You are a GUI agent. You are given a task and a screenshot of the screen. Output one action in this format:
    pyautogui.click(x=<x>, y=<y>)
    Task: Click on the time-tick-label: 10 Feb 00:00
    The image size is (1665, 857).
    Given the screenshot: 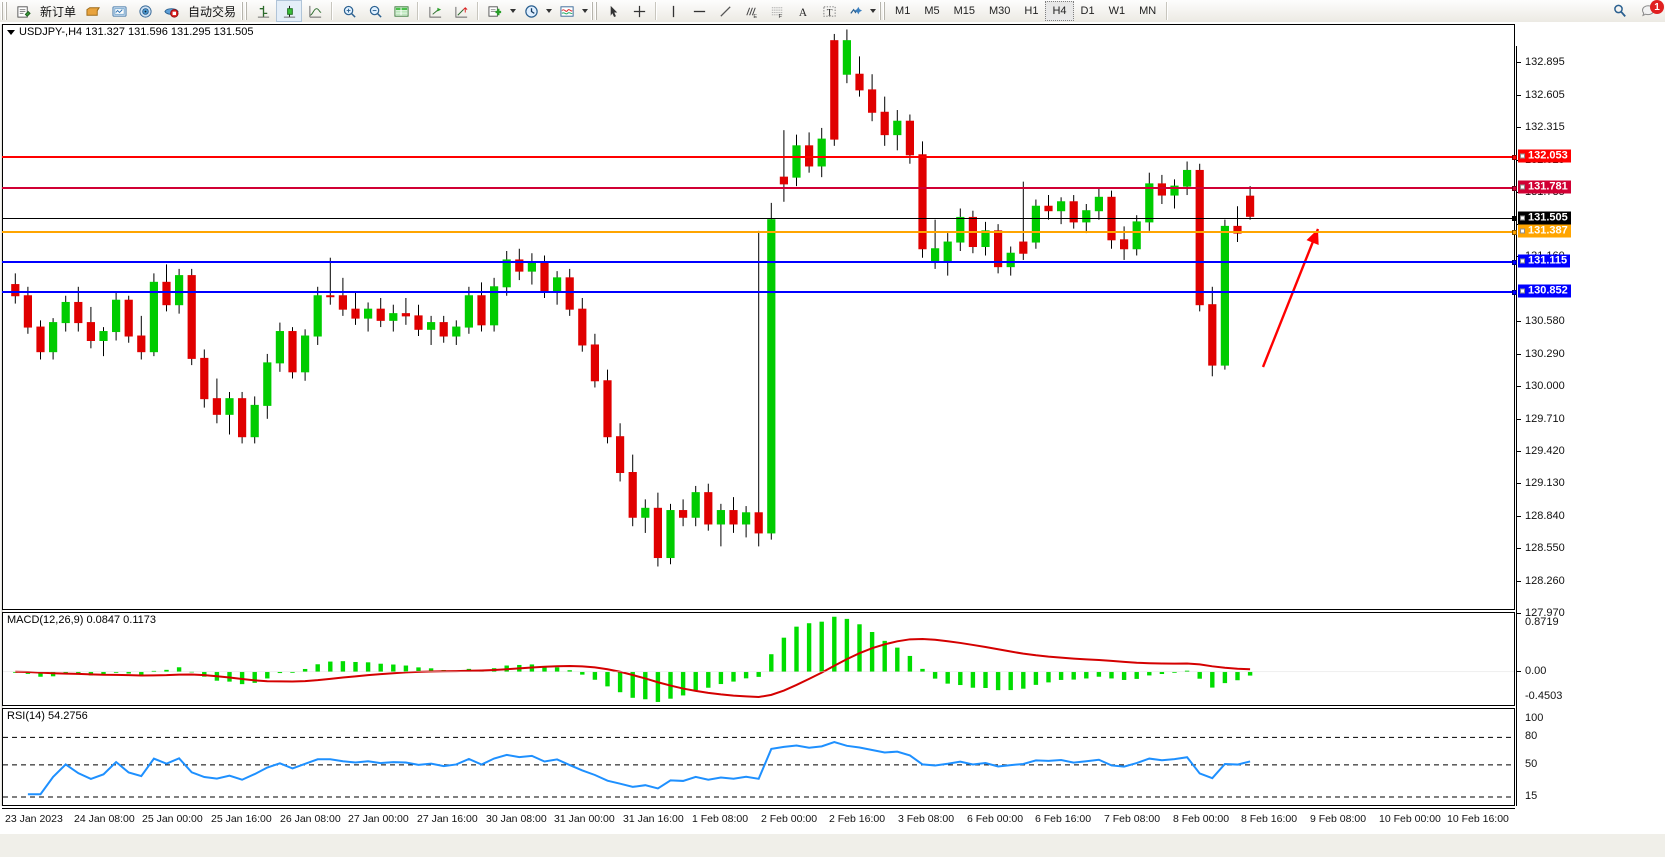 What is the action you would take?
    pyautogui.click(x=1410, y=819)
    